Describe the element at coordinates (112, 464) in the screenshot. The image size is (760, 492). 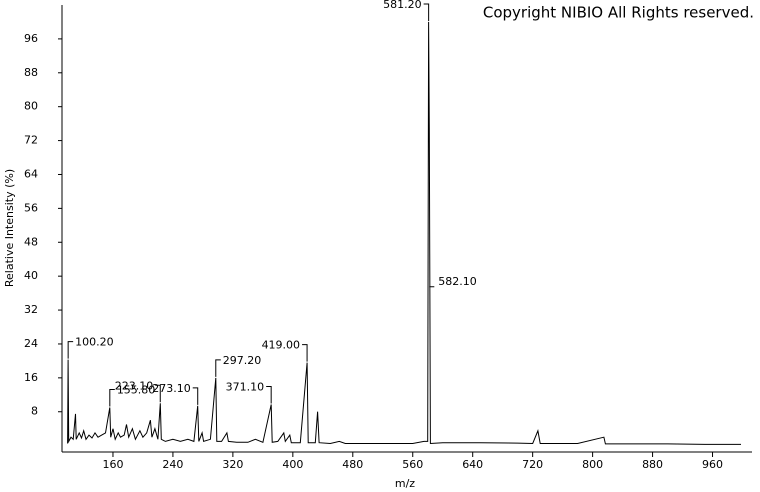
I see `x-tick-label: 160` at that location.